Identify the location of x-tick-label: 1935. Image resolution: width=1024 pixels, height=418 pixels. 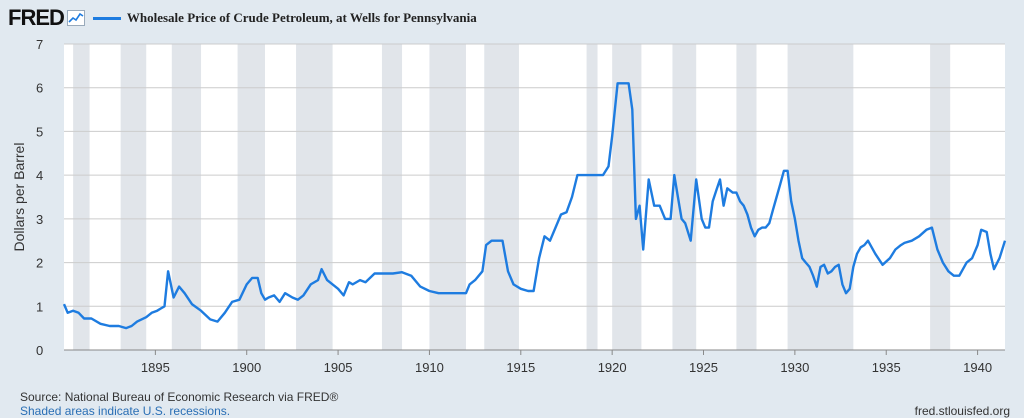
(886, 367).